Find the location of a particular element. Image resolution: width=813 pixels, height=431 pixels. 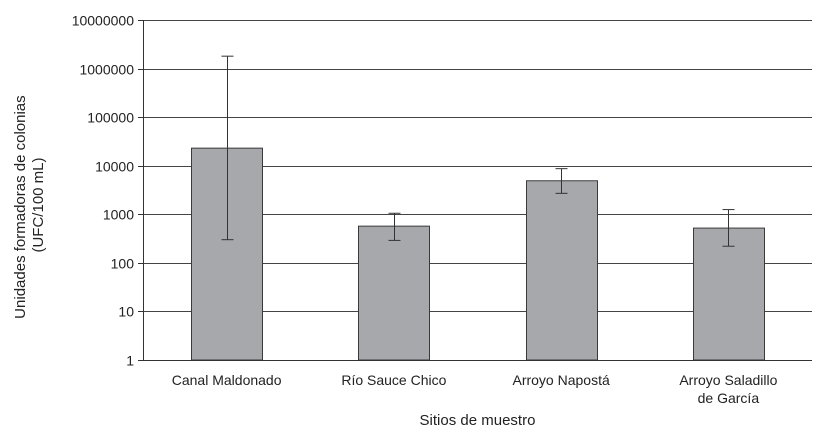

x-tick-label: Canal Maldonado is located at coordinates (227, 380).